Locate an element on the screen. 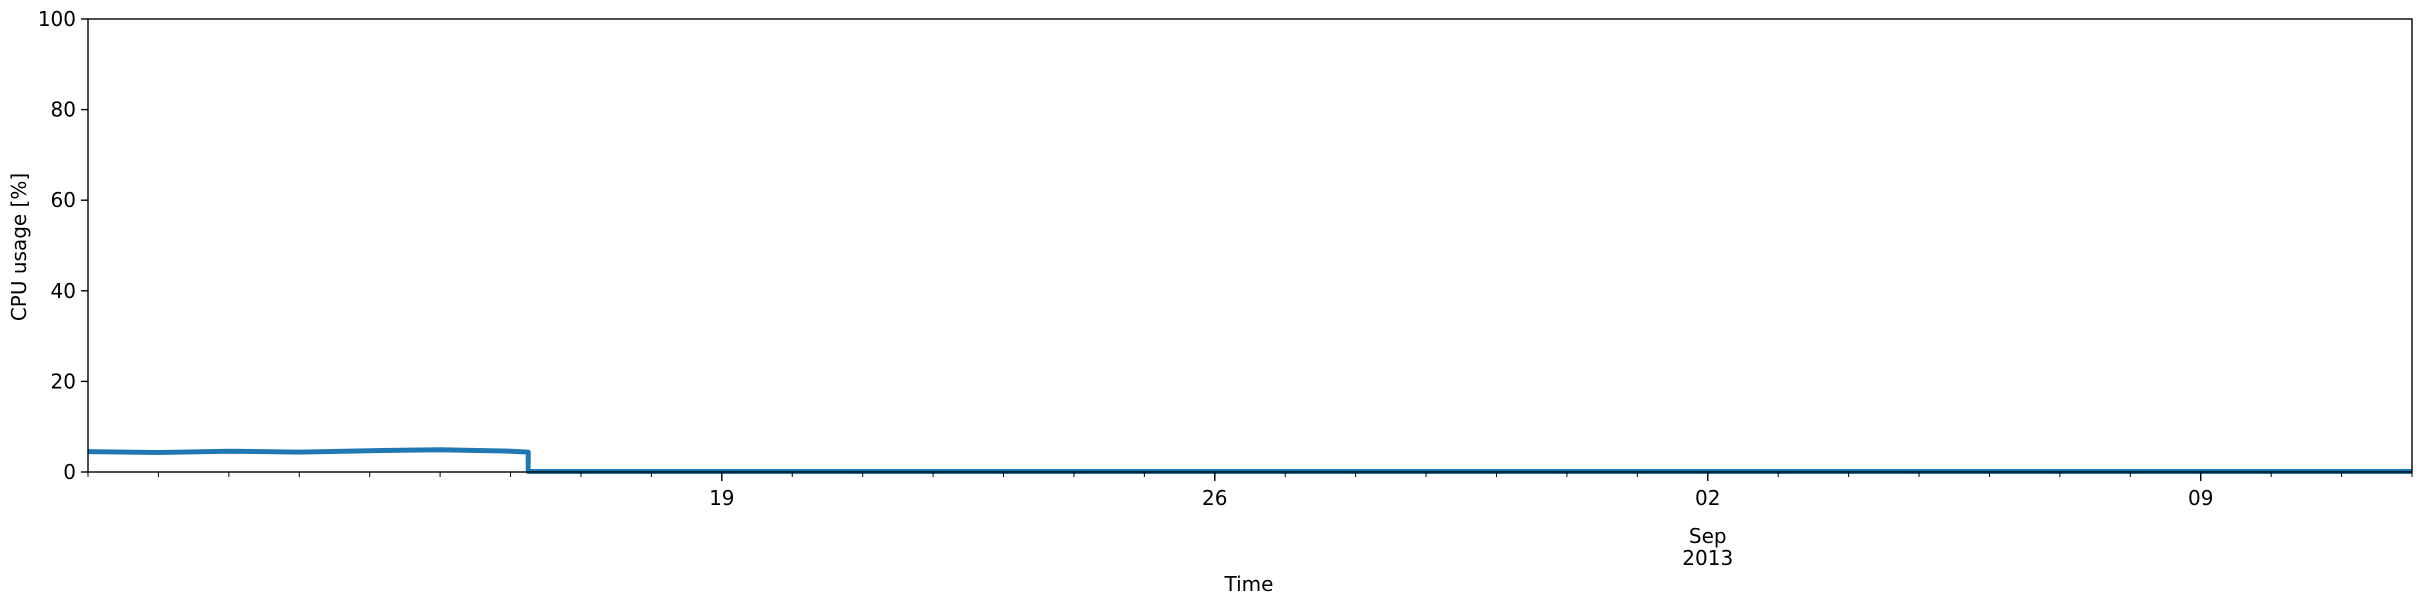  x-tick-year-label: 2013 is located at coordinates (1707, 558).